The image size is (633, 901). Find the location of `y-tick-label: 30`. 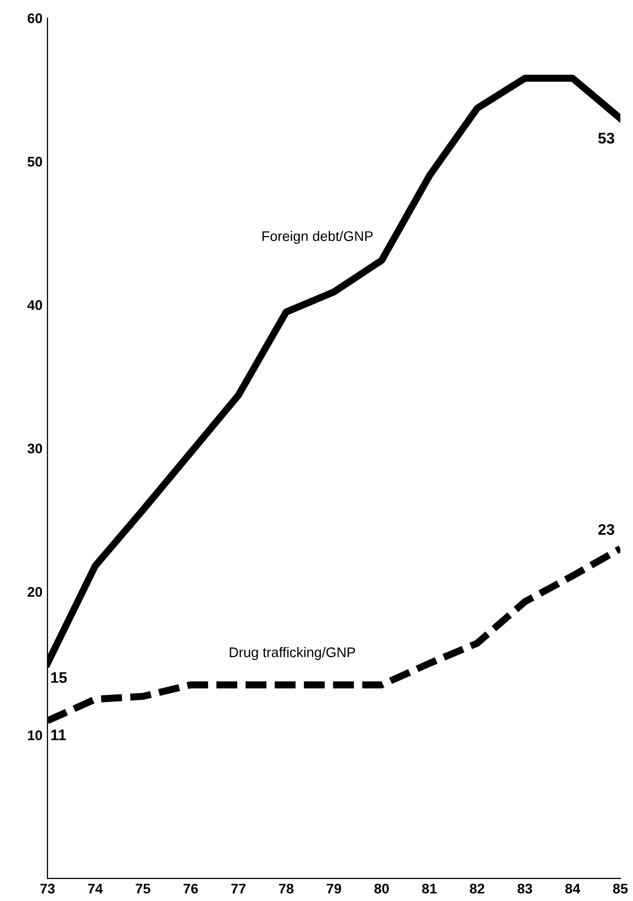

y-tick-label: 30 is located at coordinates (34, 449).